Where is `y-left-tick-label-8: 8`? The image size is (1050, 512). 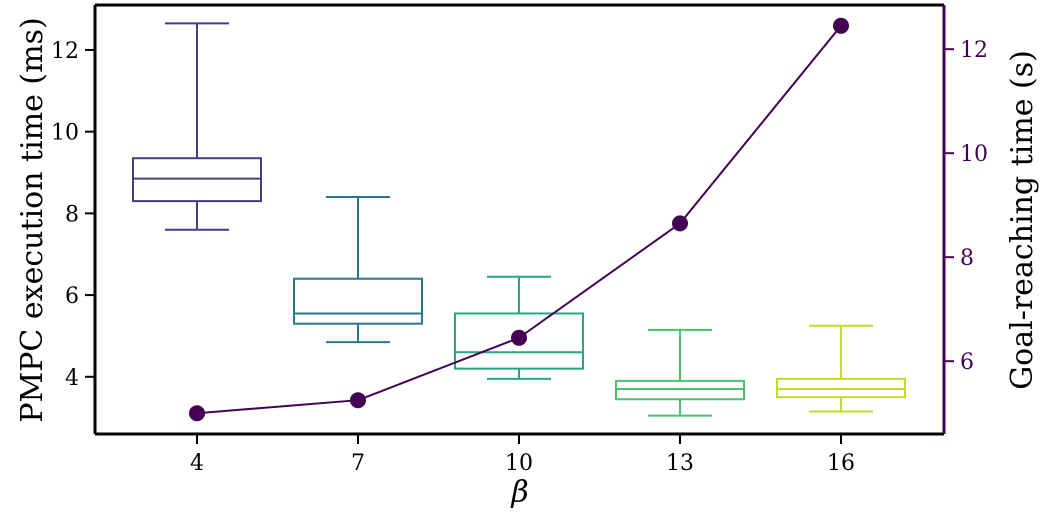 y-left-tick-label-8: 8 is located at coordinates (72, 214).